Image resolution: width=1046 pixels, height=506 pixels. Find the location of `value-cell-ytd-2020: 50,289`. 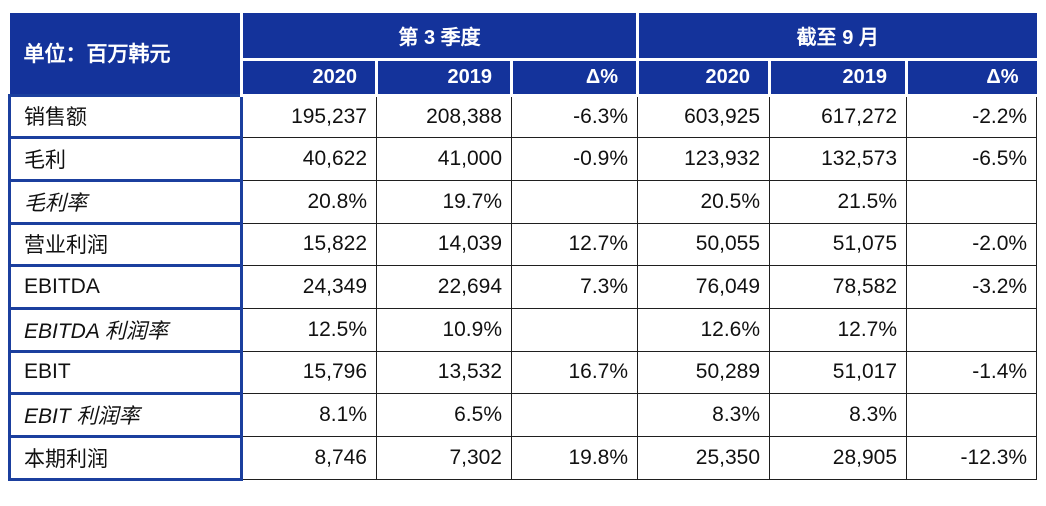

value-cell-ytd-2020: 50,289 is located at coordinates (704, 372).